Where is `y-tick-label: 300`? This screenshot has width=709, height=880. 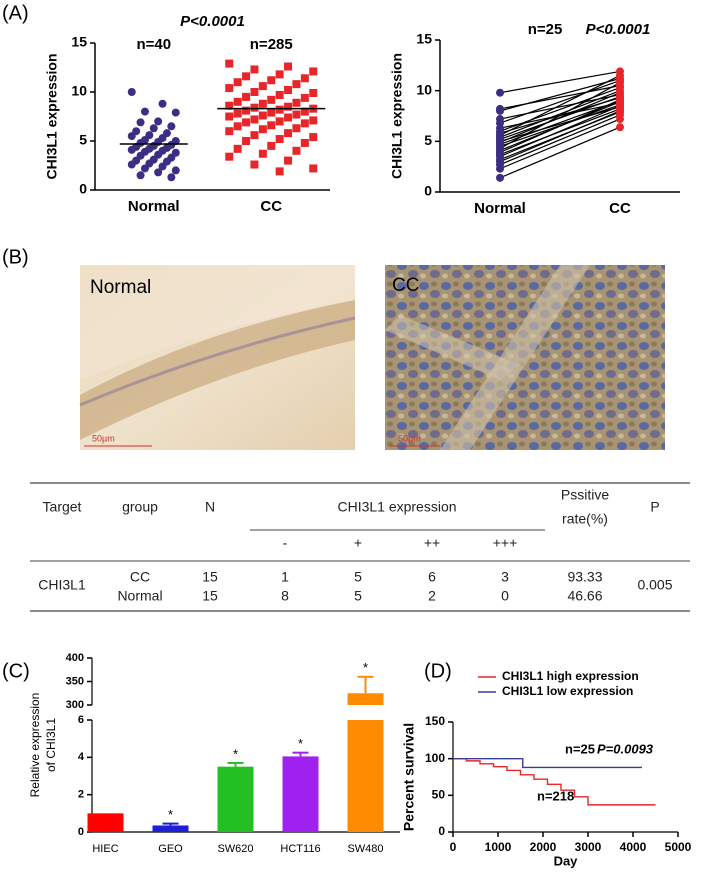
y-tick-label: 300 is located at coordinates (75, 705).